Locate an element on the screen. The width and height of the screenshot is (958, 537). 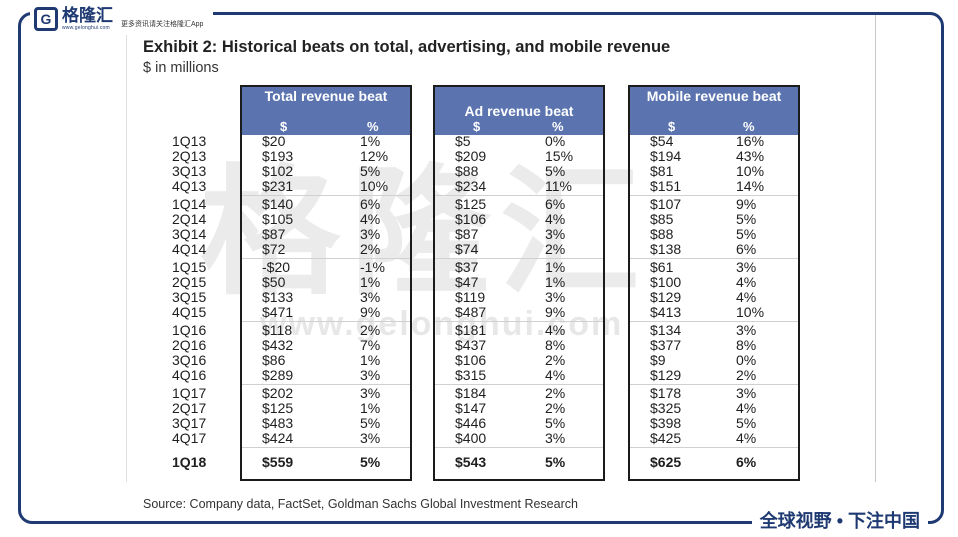
cell-percent: 0% is located at coordinates (746, 360).